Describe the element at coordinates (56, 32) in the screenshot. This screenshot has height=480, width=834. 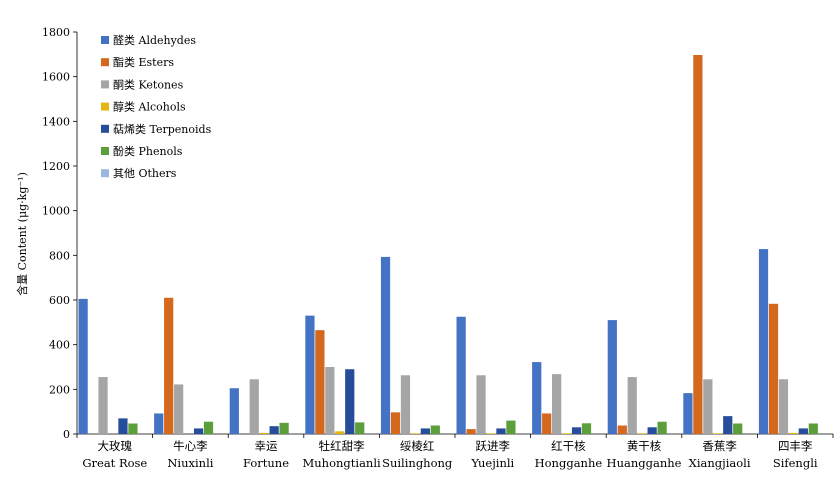
I see `y-tick-label: 1800` at that location.